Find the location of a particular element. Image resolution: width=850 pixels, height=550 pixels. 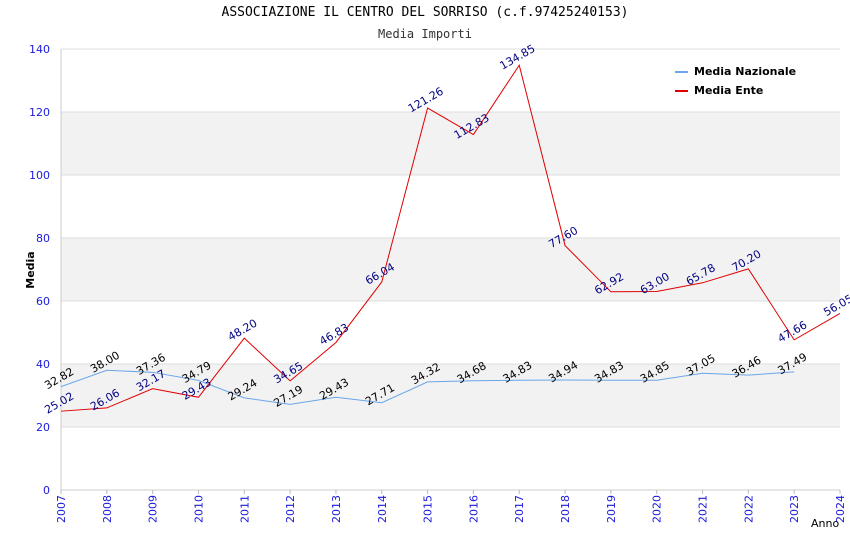

legend-label: Media Nazionale is located at coordinates (745, 71).